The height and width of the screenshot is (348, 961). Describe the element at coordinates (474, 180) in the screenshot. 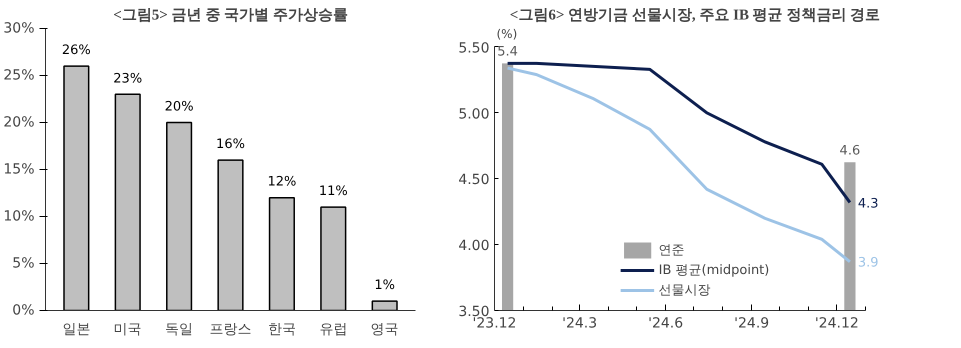

I see `y-tick-label: 4.50` at that location.